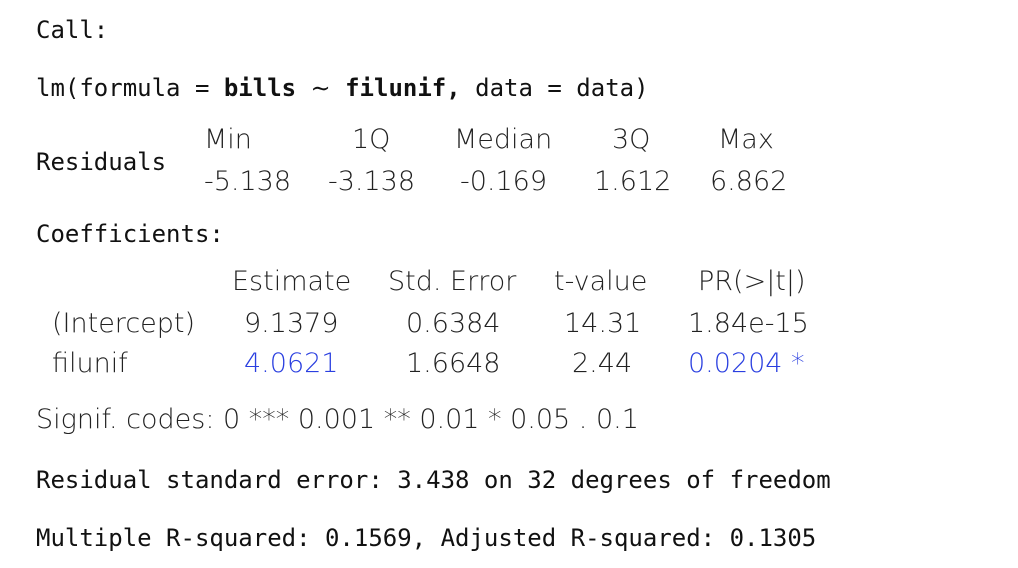  I want to click on formula-predictor: filunif,, so click(403, 88).